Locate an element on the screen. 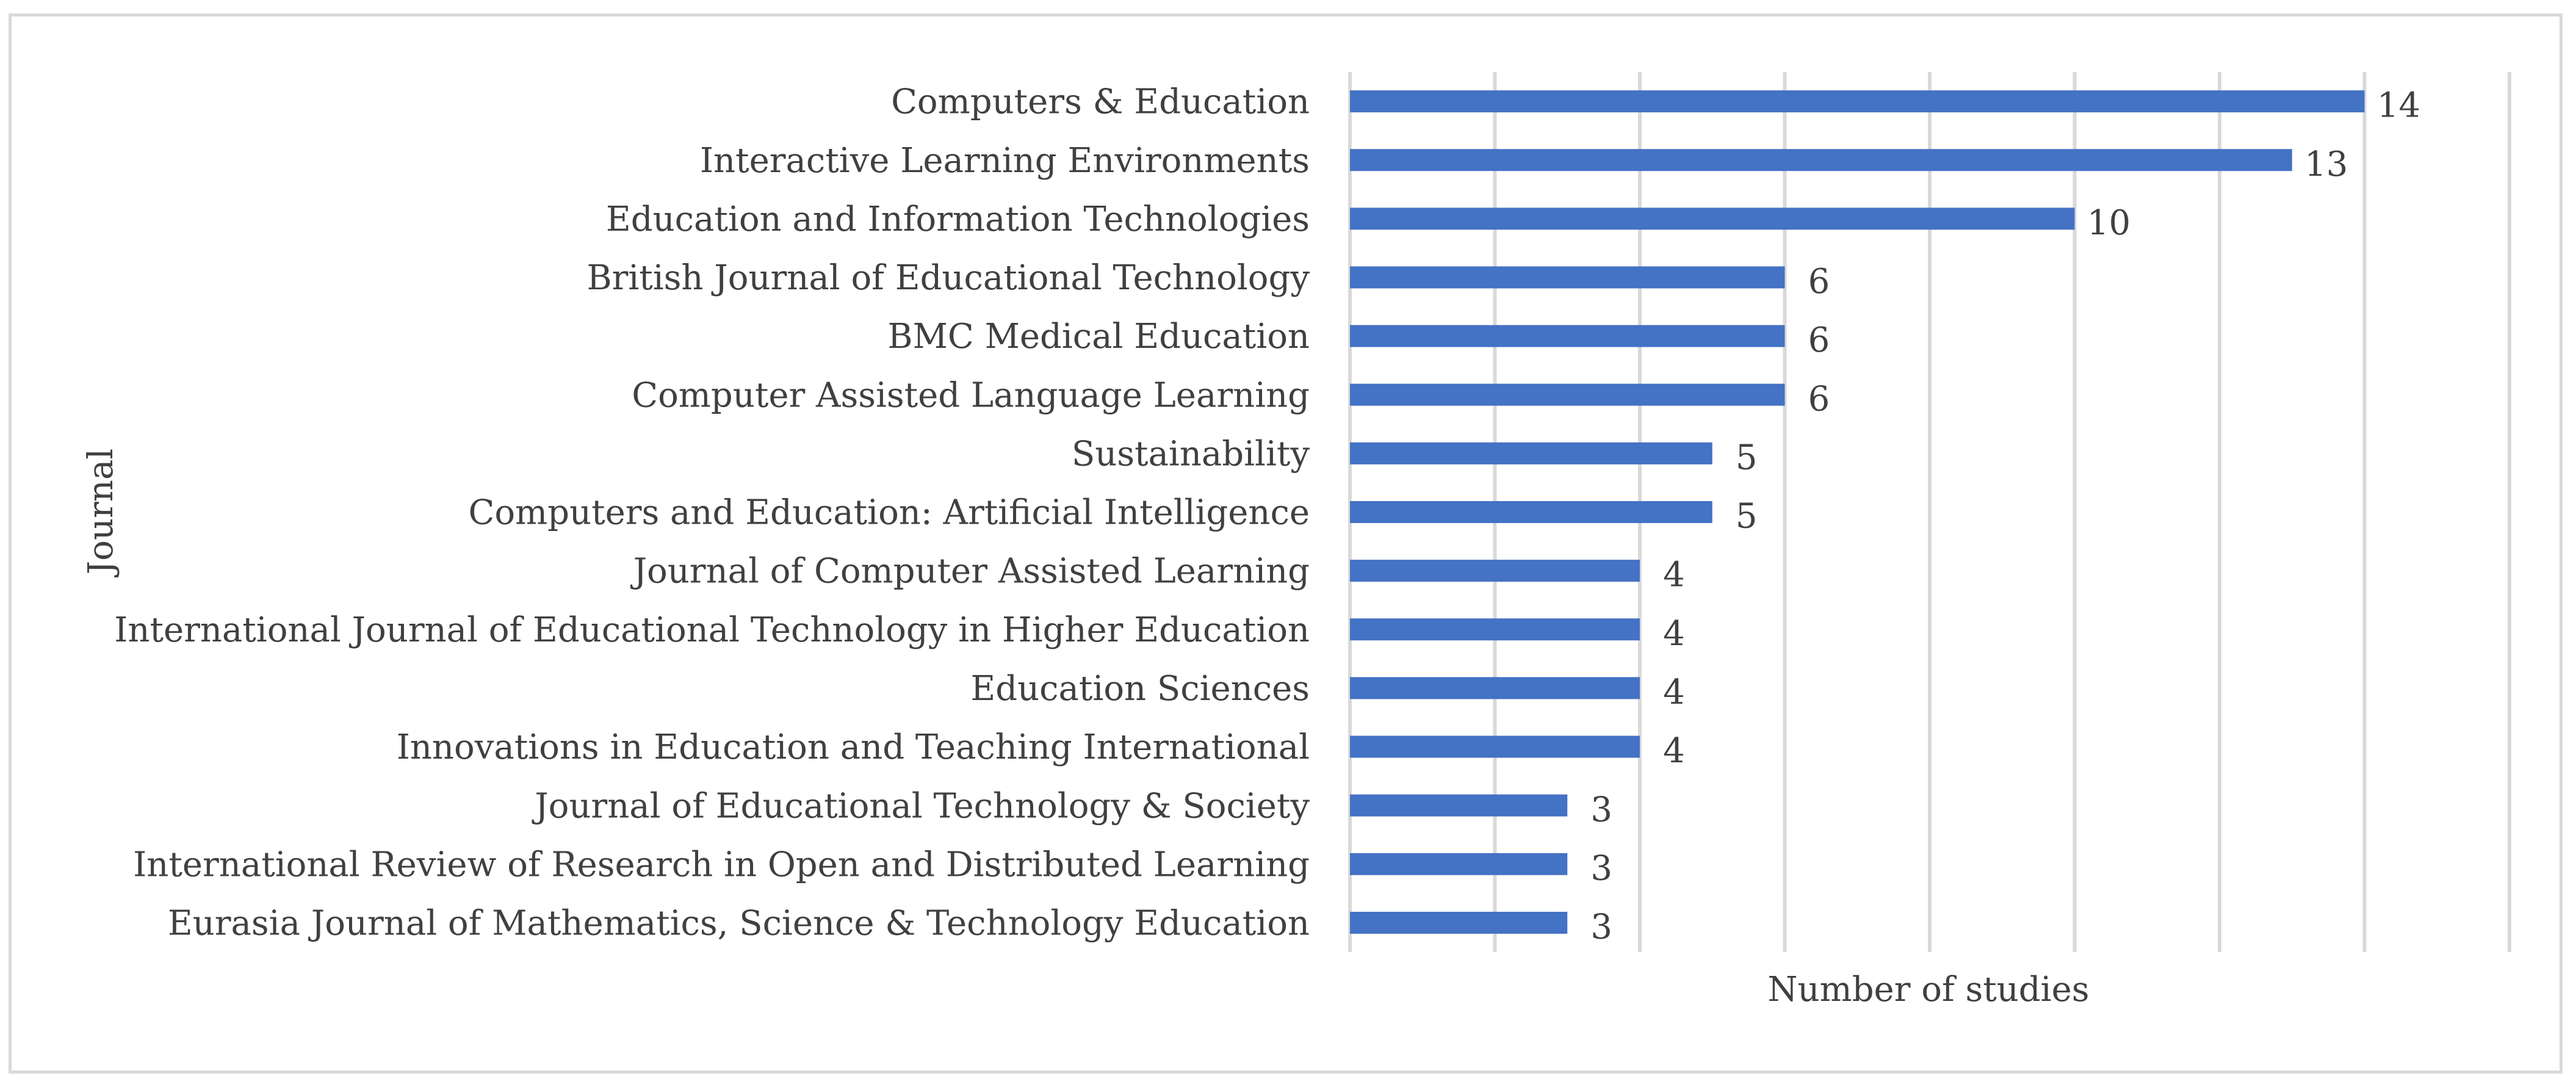  category-label: Computer Assisted Language Learning is located at coordinates (971, 395).